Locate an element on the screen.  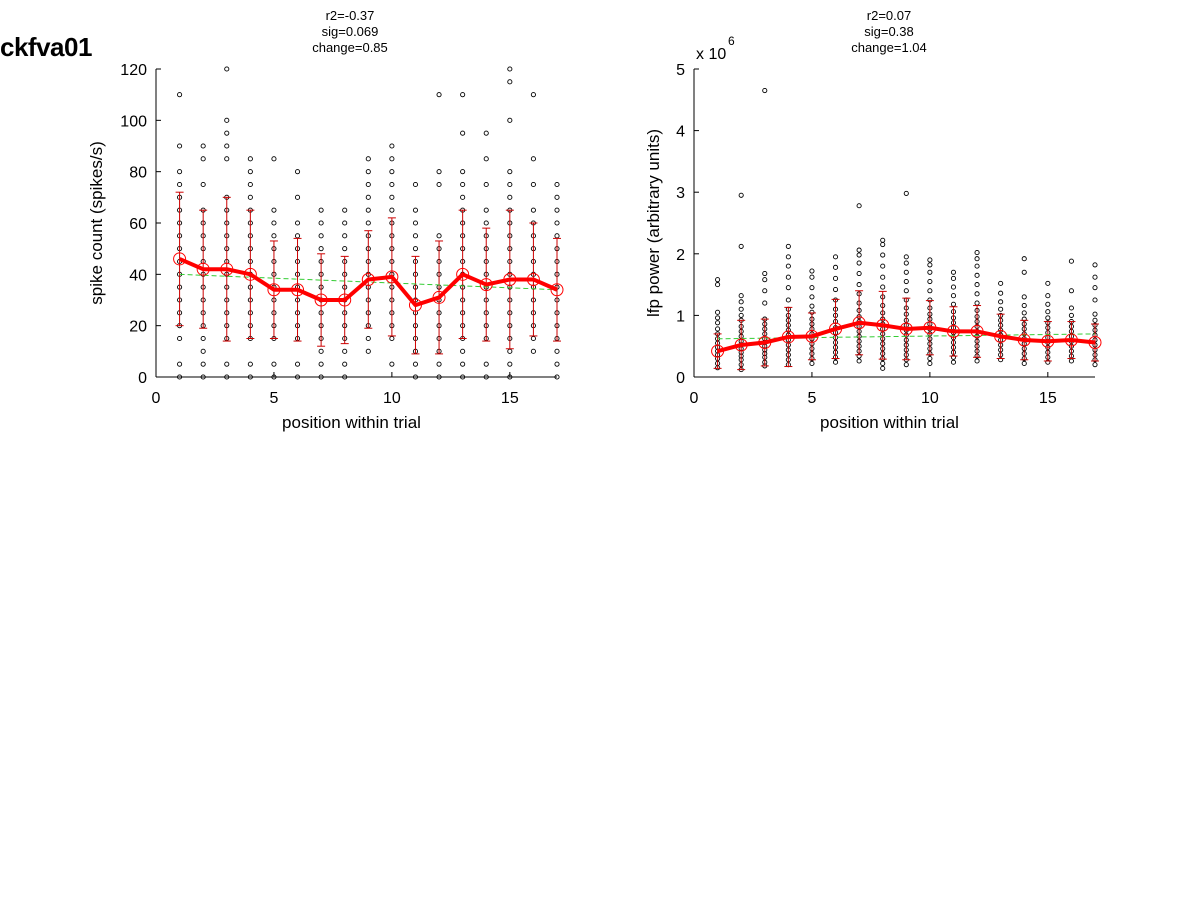
x-axis-label: position within trial is located at coordinates (889, 422).